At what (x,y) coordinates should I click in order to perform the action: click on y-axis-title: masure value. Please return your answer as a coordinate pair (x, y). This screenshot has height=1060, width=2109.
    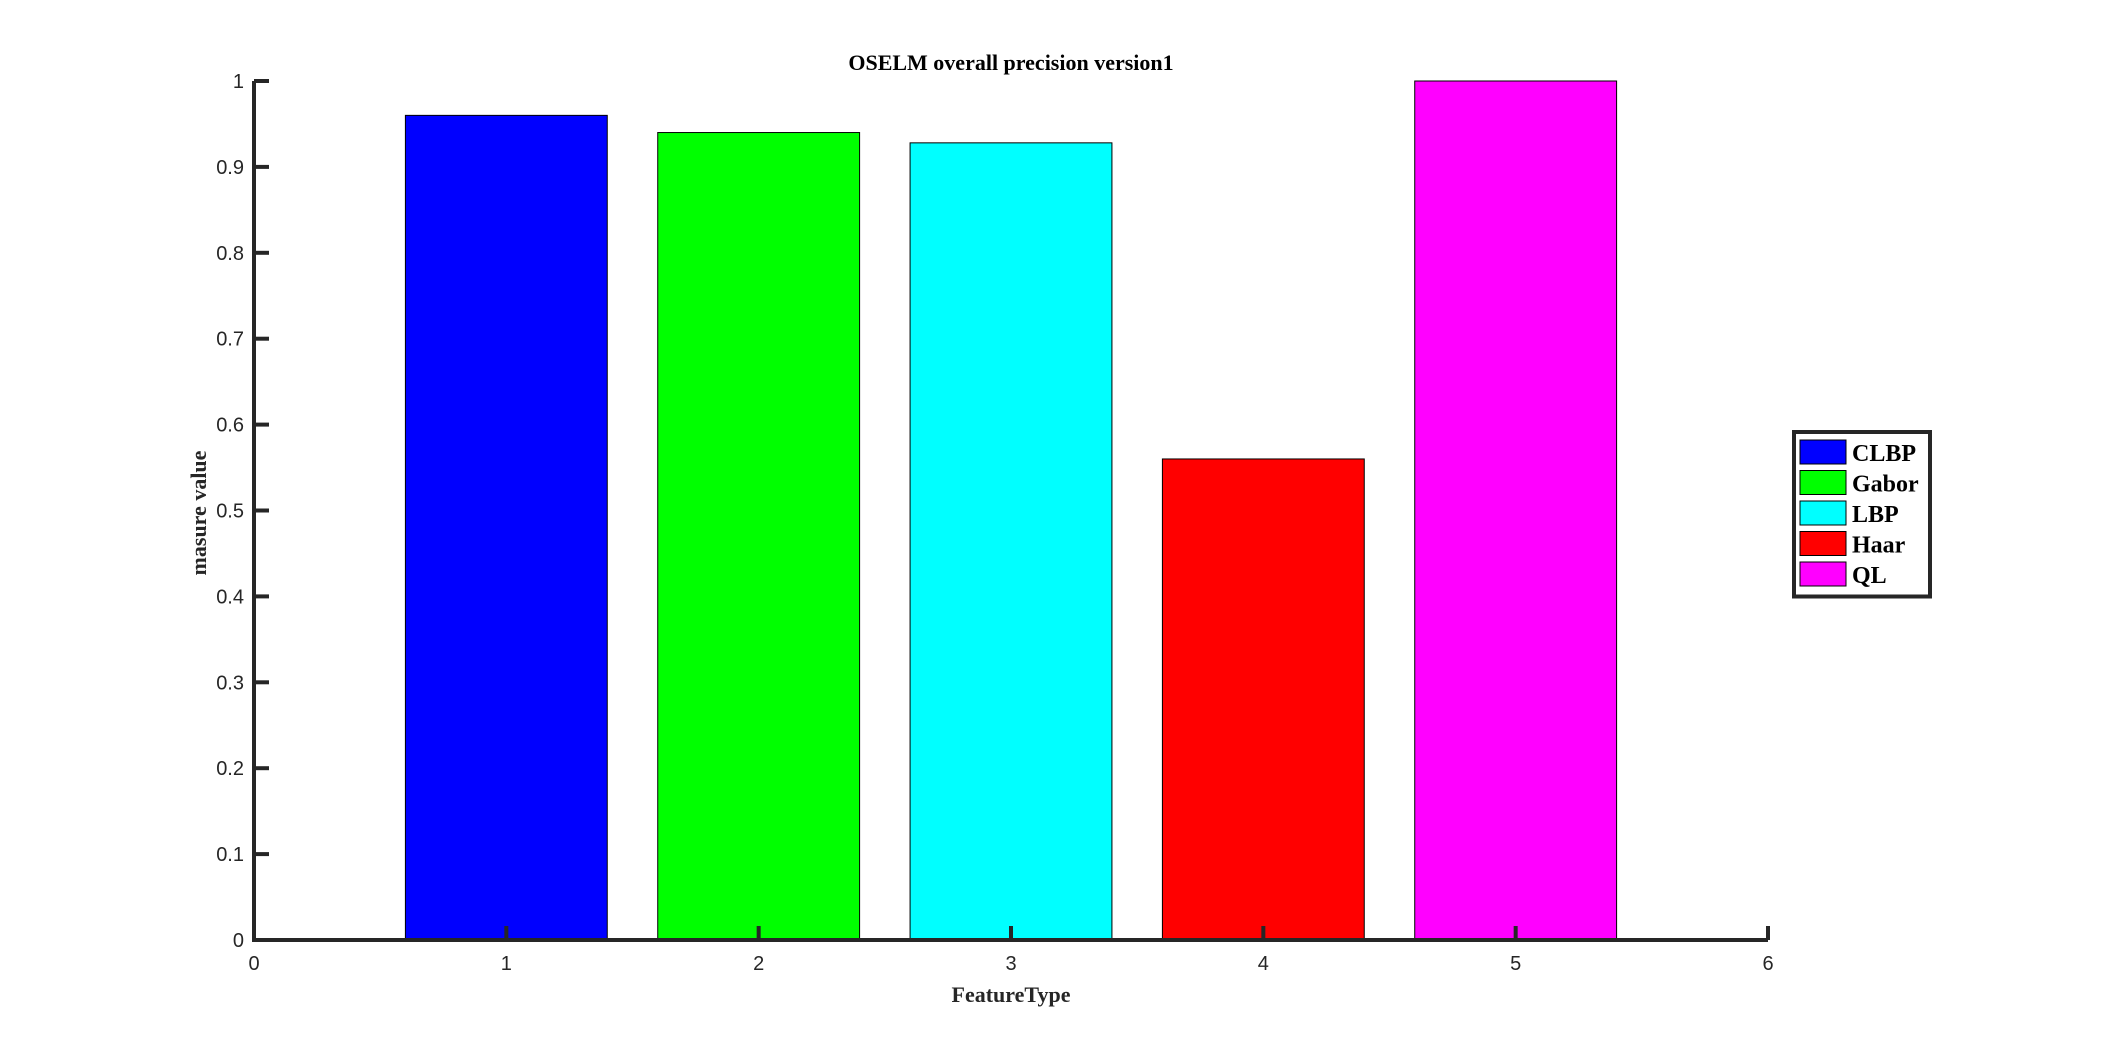
    Looking at the image, I should click on (198, 512).